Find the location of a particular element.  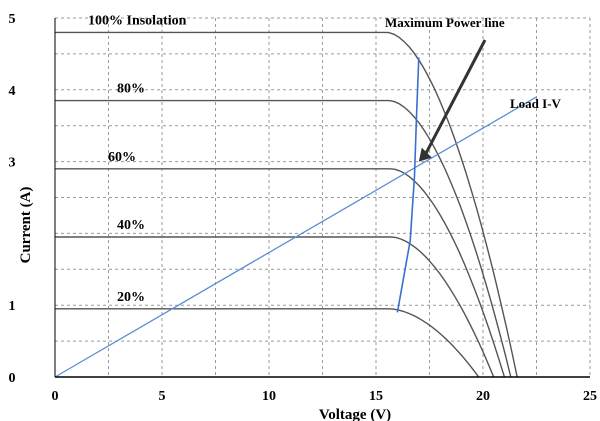

x-tick-label: 0 is located at coordinates (55, 396).